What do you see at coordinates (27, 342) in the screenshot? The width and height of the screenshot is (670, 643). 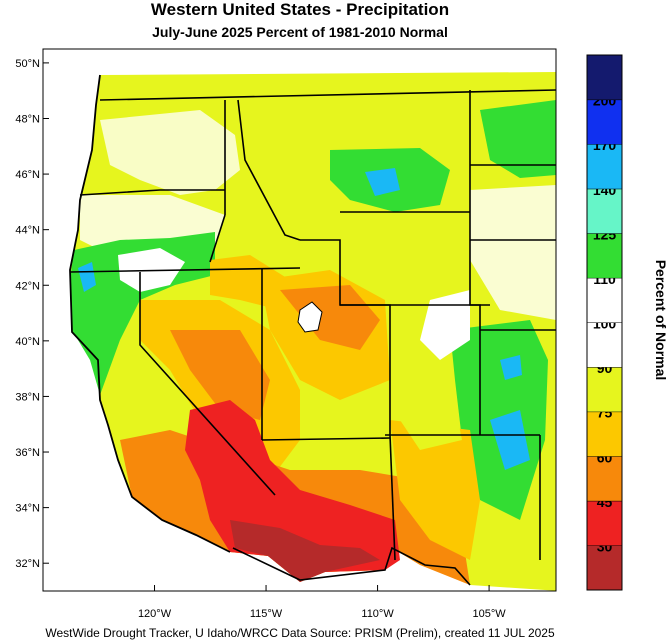 I see `lat-tick-label: 40°N` at bounding box center [27, 342].